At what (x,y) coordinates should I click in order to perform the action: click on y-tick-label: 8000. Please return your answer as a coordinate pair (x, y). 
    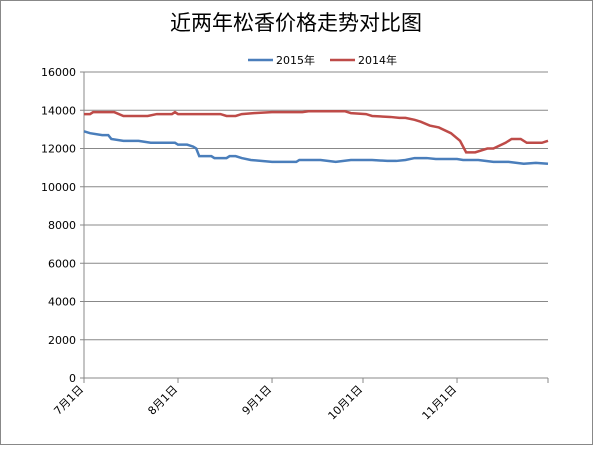
    Looking at the image, I should click on (62, 225).